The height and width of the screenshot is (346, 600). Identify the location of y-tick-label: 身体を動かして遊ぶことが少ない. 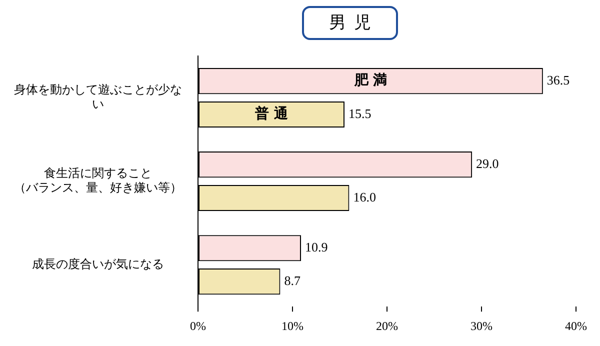
(98, 97).